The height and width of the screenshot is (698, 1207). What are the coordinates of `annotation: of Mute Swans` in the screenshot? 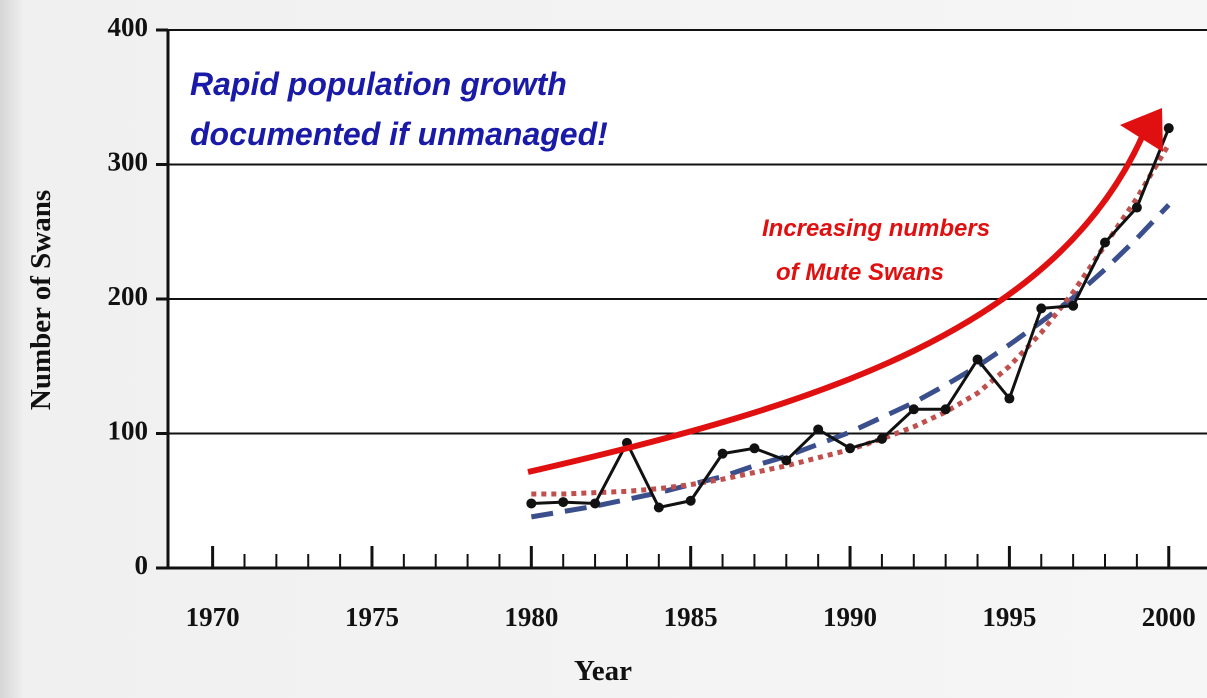 It's located at (860, 272).